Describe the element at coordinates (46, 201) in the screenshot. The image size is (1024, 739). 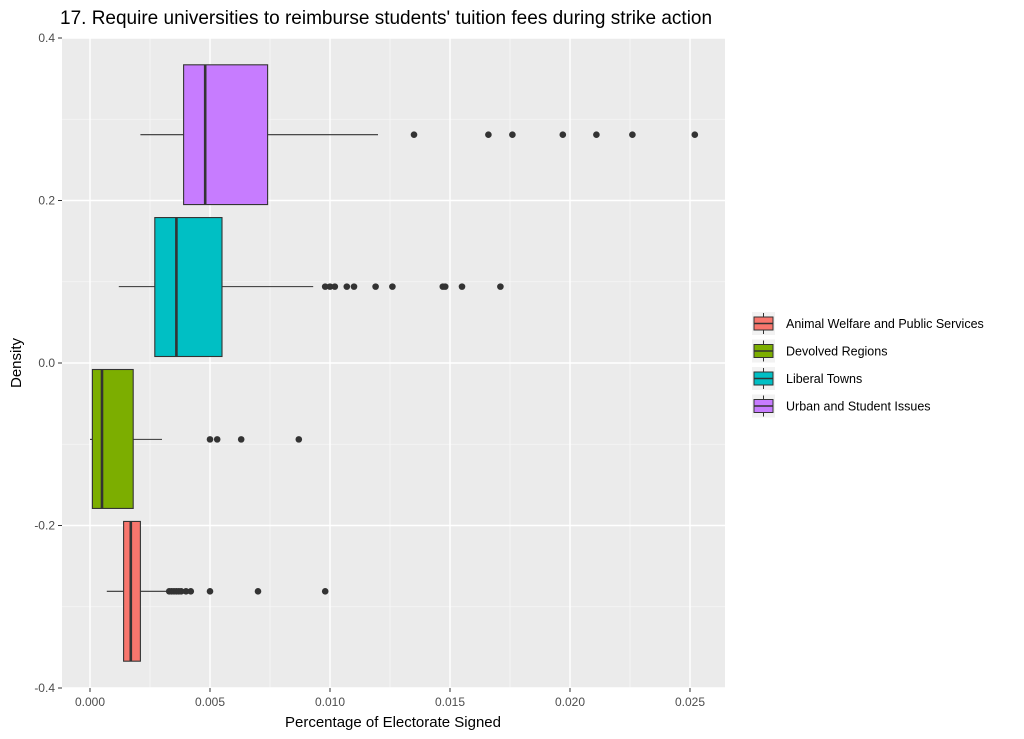
I see `y-tick-label: 0.2` at that location.